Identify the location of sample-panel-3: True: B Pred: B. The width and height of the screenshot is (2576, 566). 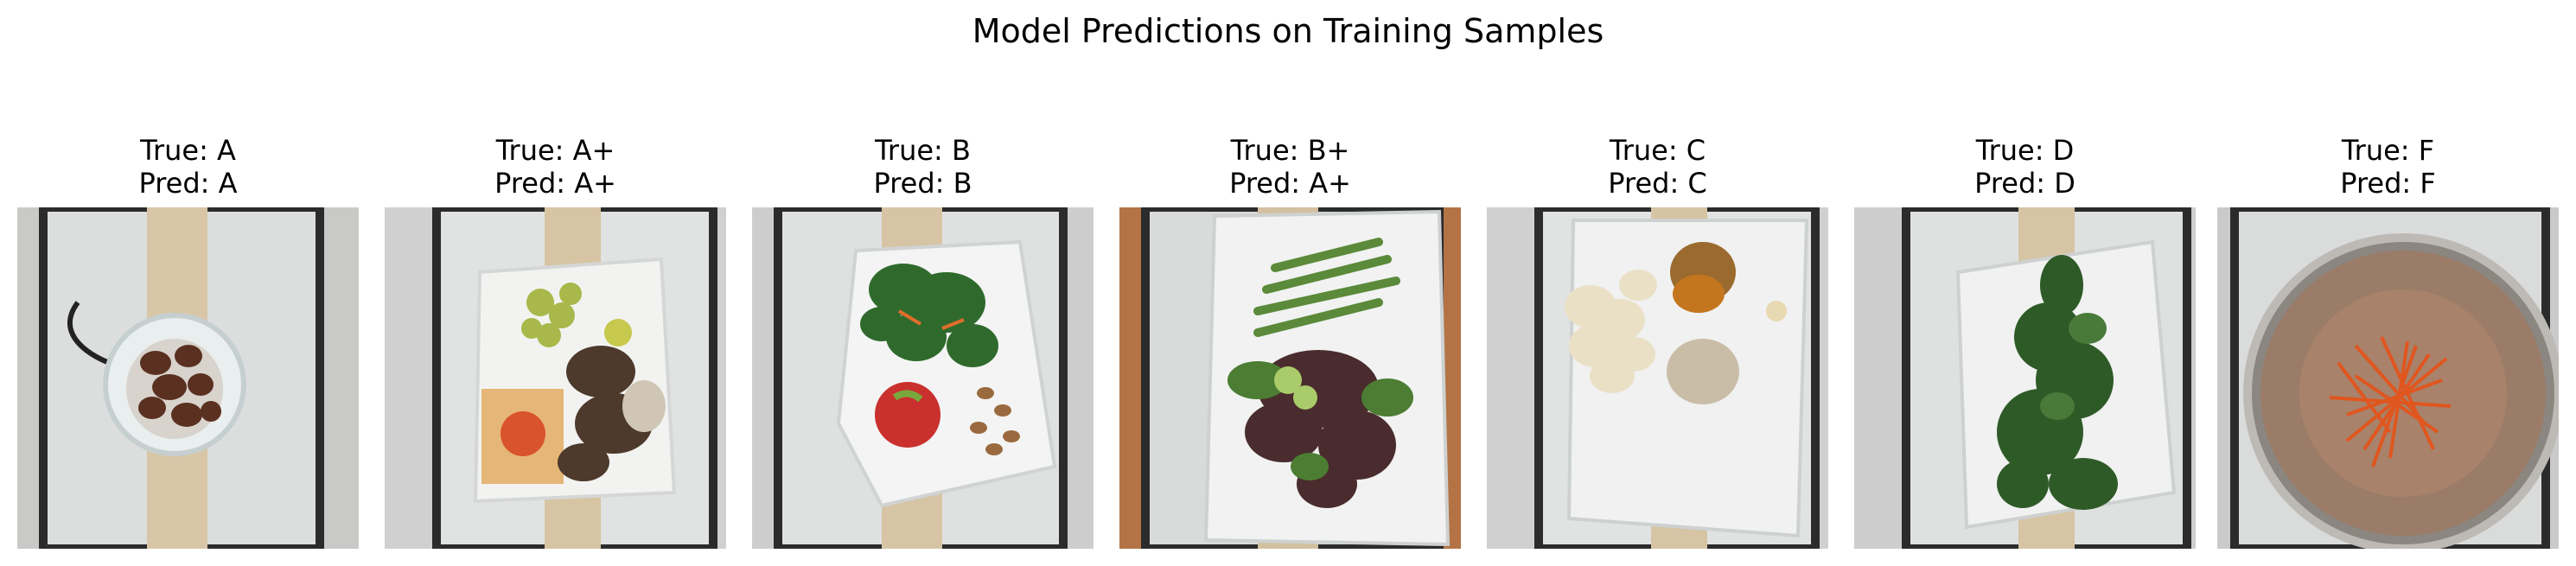
(923, 341).